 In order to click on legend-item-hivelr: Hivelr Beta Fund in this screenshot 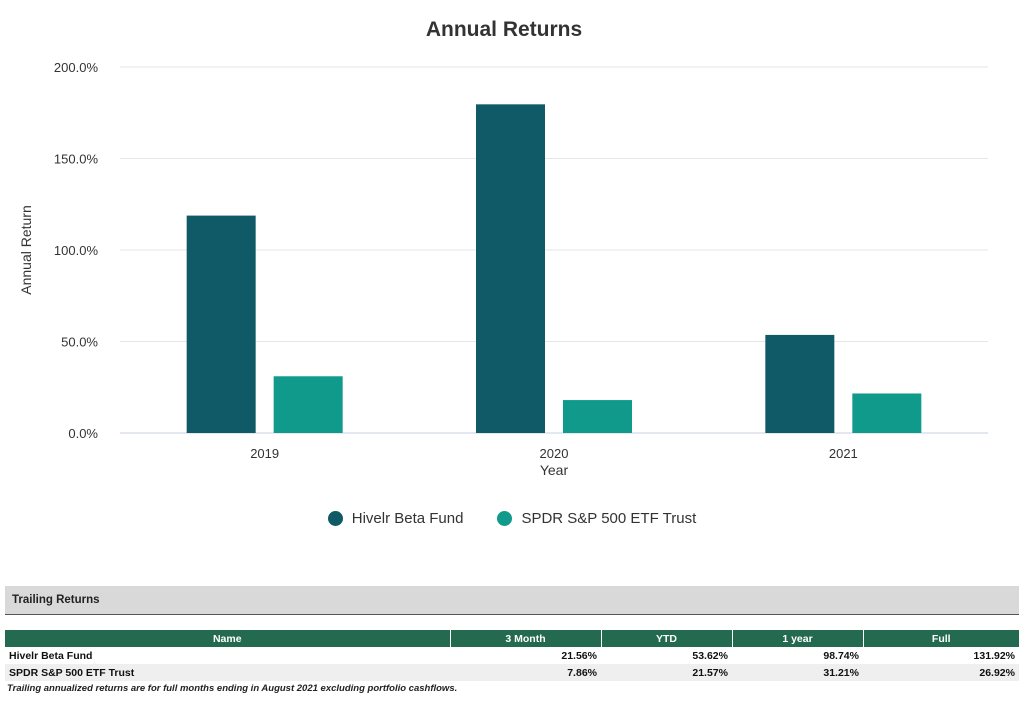, I will do `click(395, 518)`.